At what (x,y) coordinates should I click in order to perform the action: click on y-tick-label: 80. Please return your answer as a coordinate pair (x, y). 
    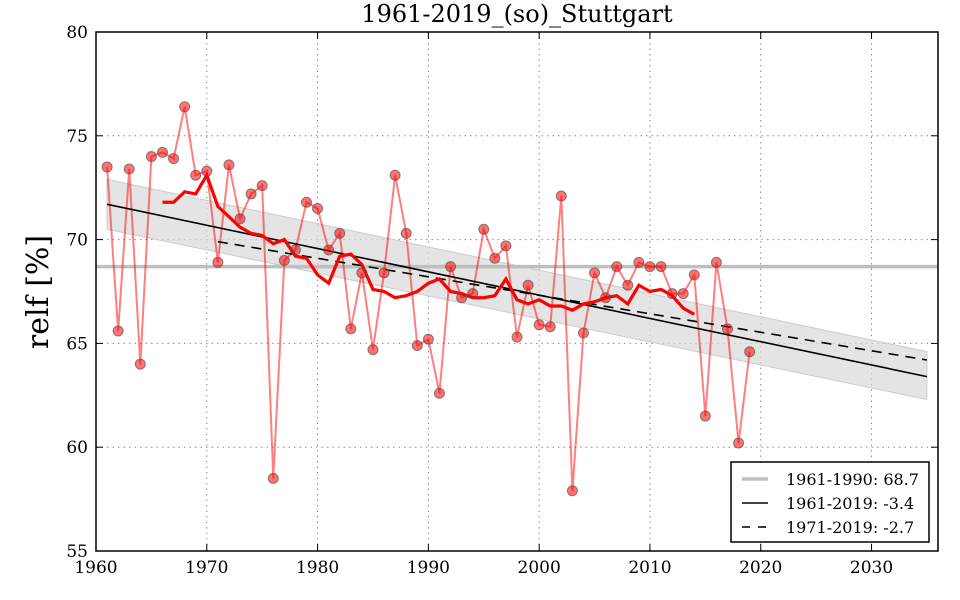
    Looking at the image, I should click on (77, 33).